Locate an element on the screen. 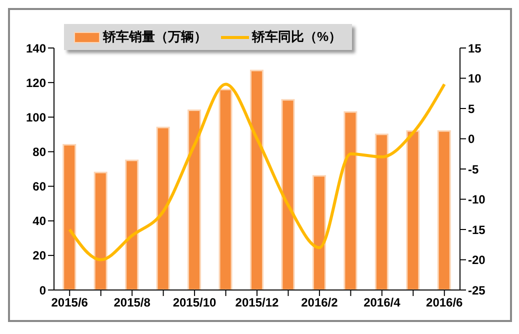  x-tick-label: 2016/2 is located at coordinates (319, 303).